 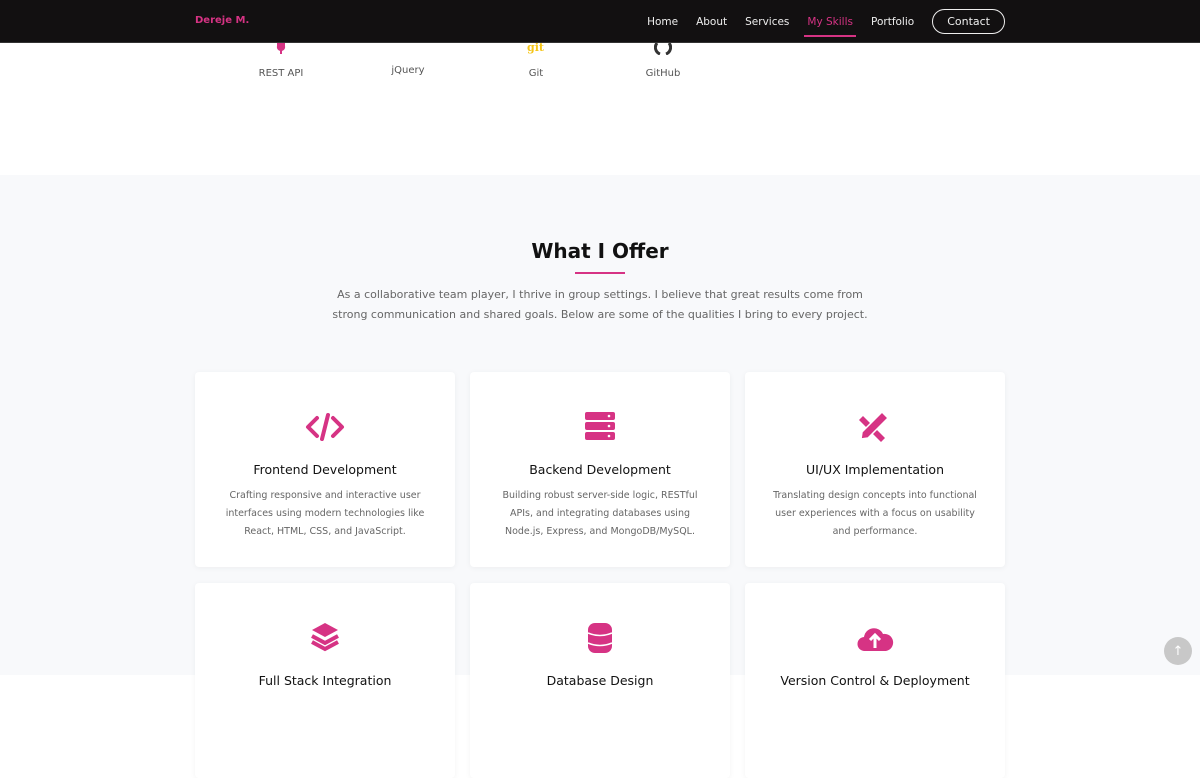 I want to click on service-card: Database Design, so click(x=600, y=680).